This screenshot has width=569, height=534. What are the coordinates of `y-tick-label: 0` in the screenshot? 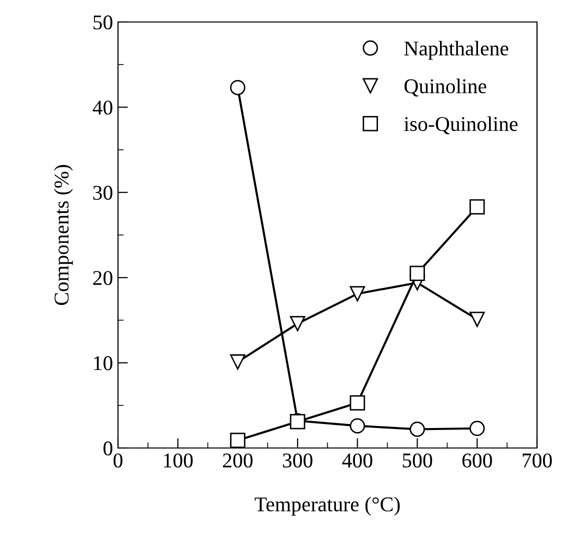 It's located at (108, 448).